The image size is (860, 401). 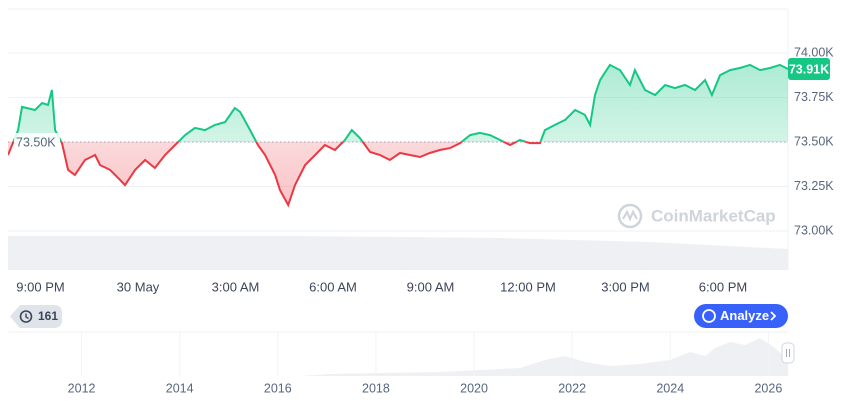 I want to click on x-tick-label: 9:00 PM, so click(x=40, y=286).